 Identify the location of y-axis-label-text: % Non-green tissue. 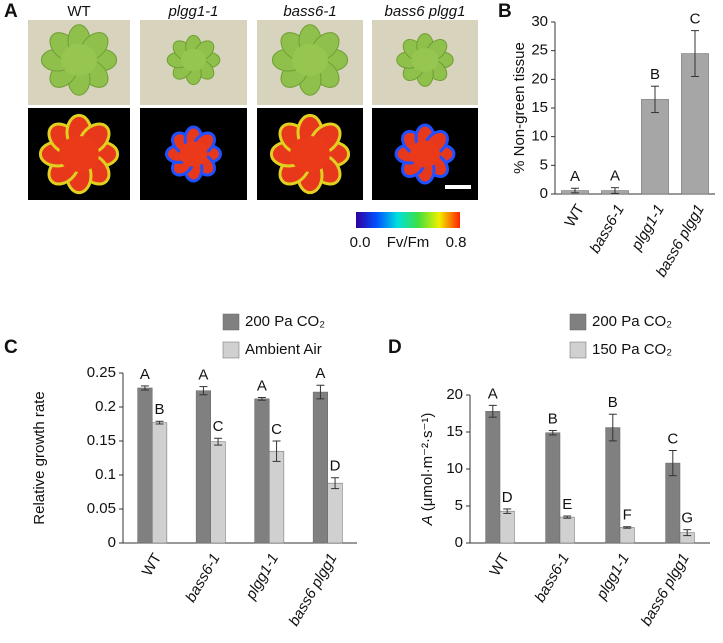
(519, 108).